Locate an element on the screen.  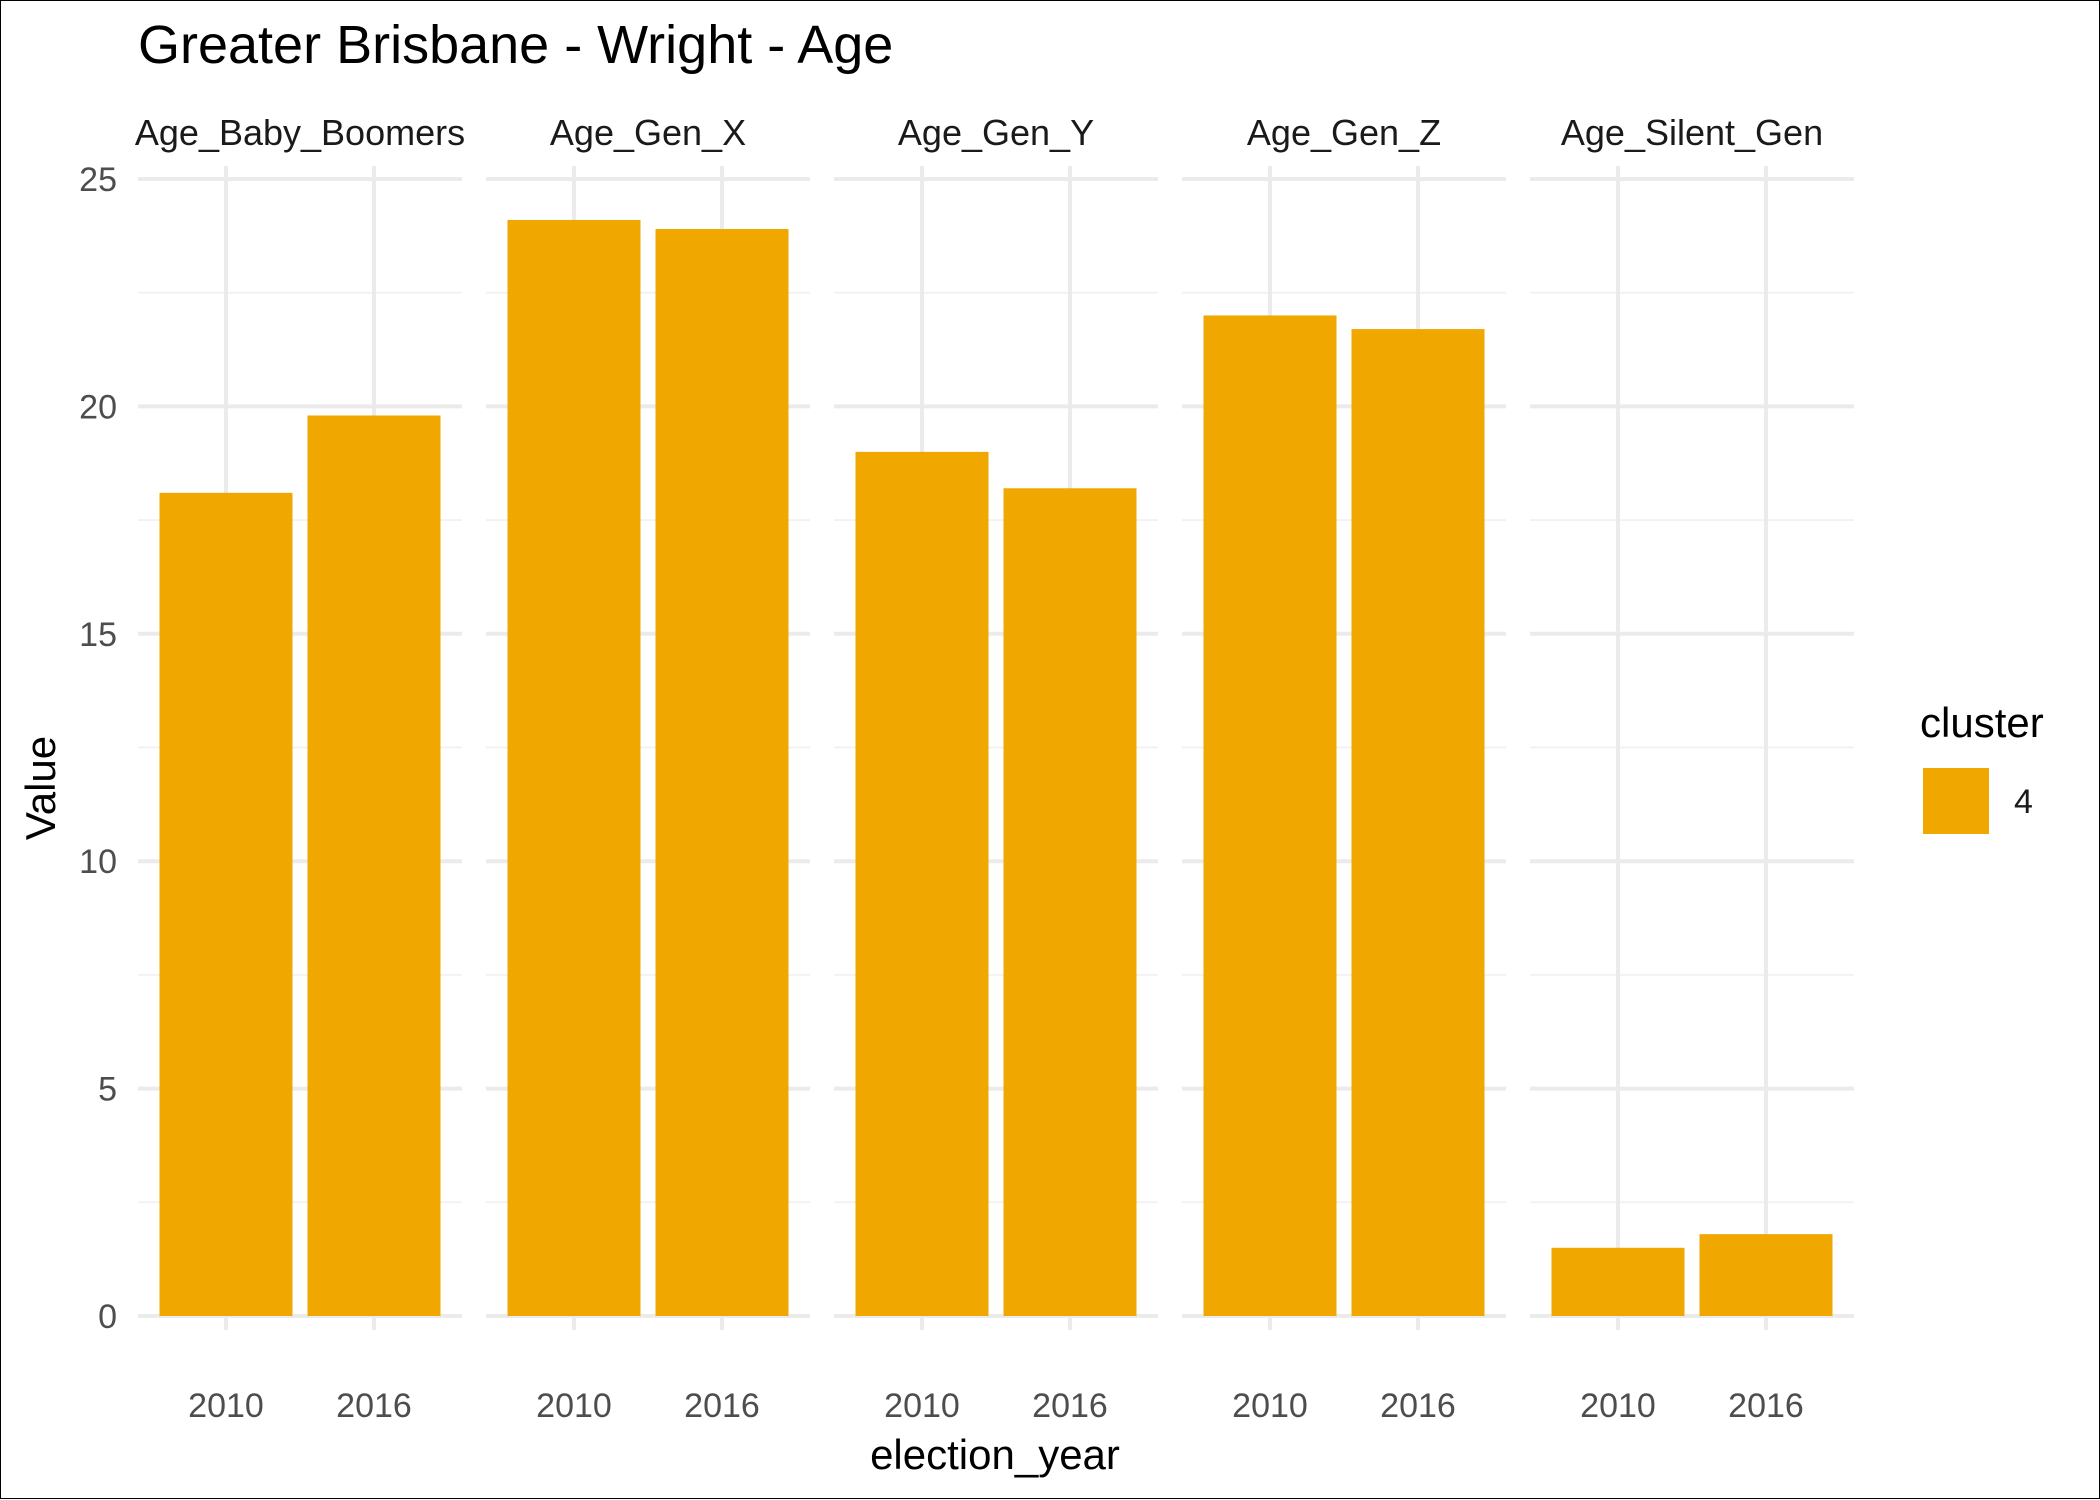
bar-Age_Gen_Y-2010 is located at coordinates (922, 883).